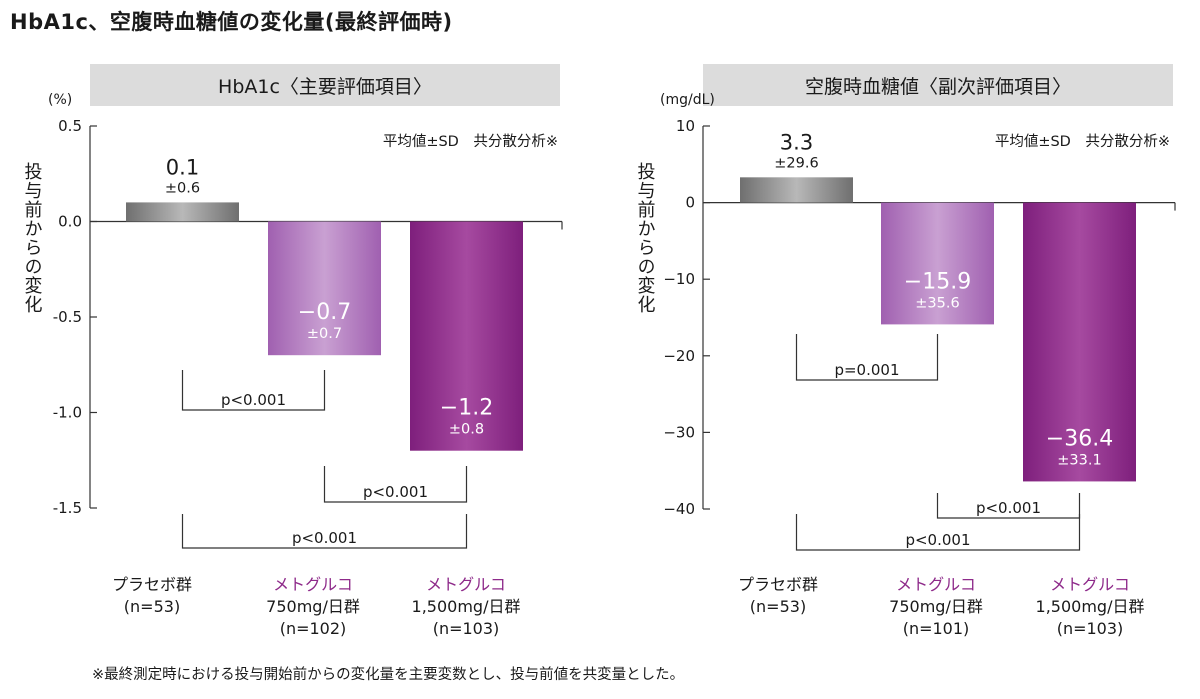  I want to click on sd-label: ±0.8, so click(466, 430).